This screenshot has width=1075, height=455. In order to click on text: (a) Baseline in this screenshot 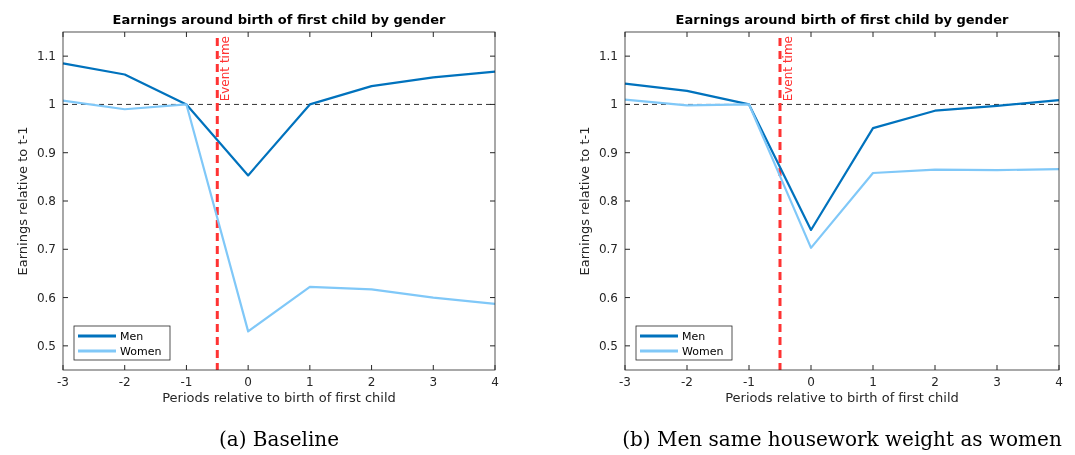, I will do `click(279, 439)`.